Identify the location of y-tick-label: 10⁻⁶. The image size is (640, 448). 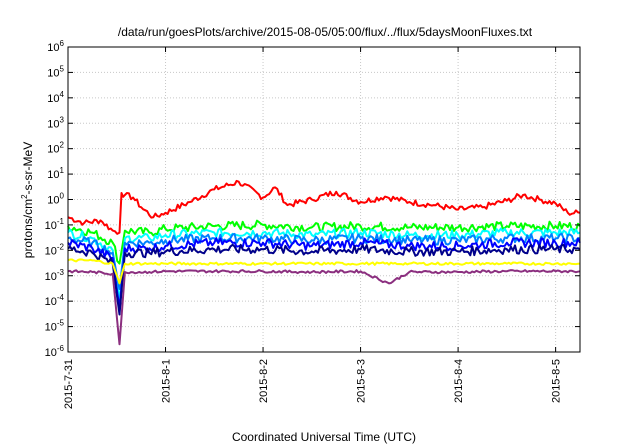
(55, 351).